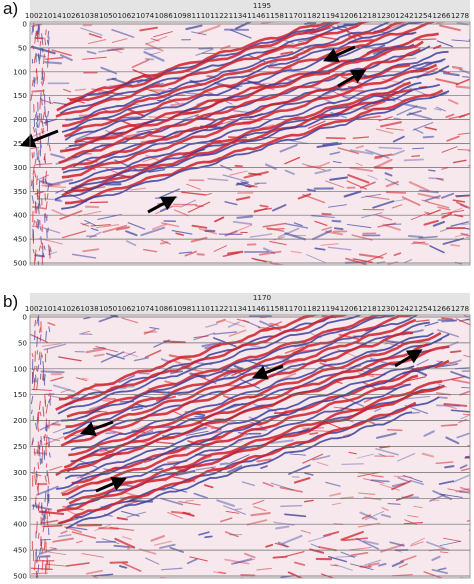 This screenshot has height=584, width=474. What do you see at coordinates (11, 301) in the screenshot?
I see `panel-b-label: b)` at bounding box center [11, 301].